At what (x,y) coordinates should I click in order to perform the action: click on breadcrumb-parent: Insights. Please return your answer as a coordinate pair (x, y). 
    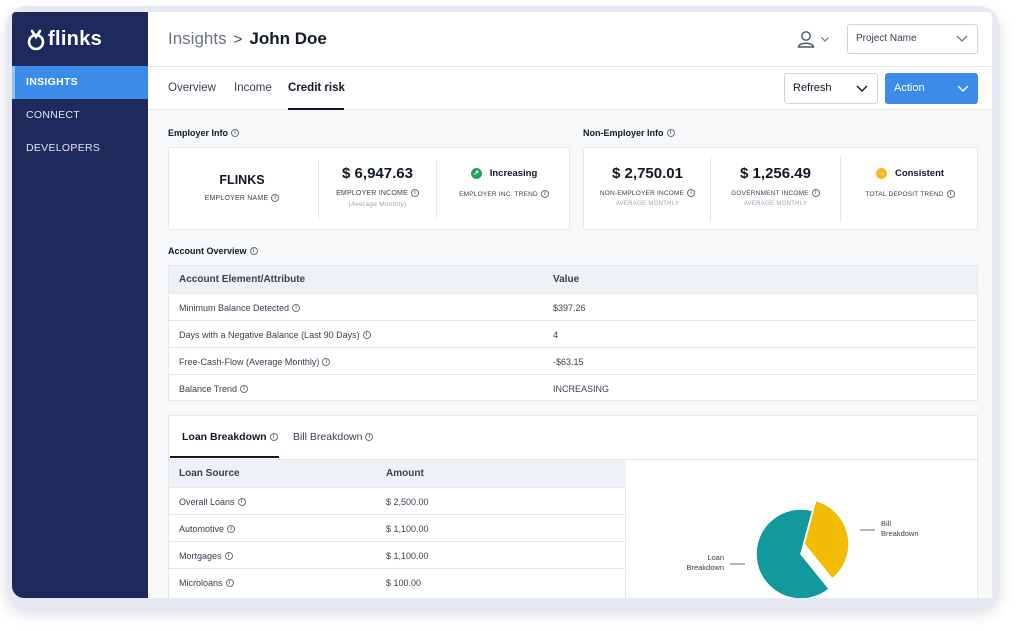
    Looking at the image, I should click on (197, 38).